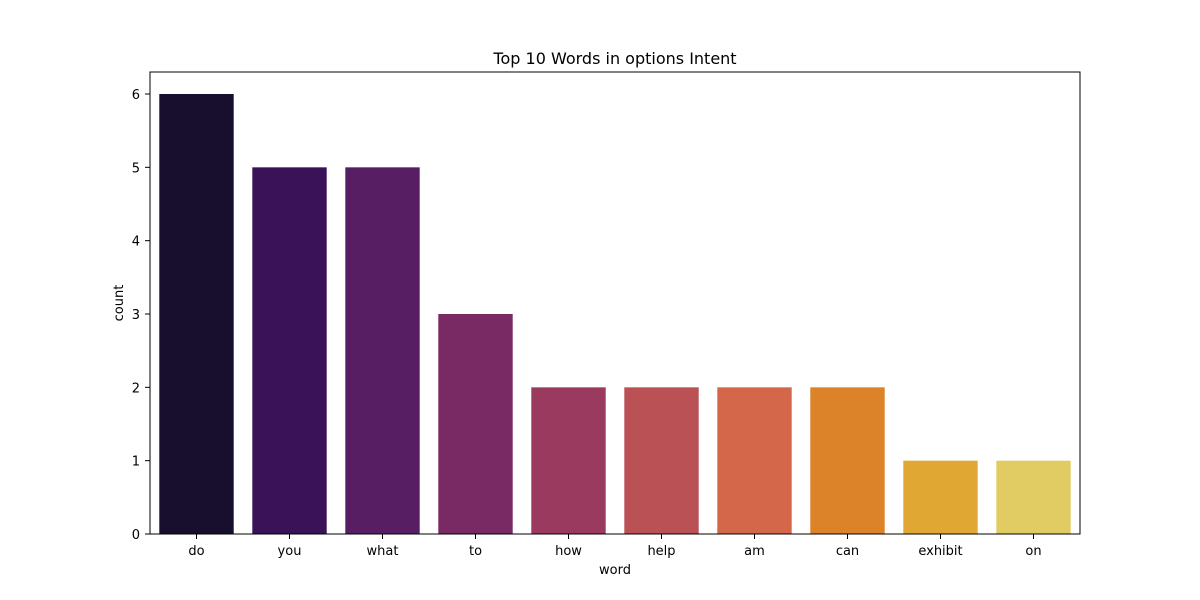 The width and height of the screenshot is (1200, 600). I want to click on y-tick-label: 1, so click(136, 462).